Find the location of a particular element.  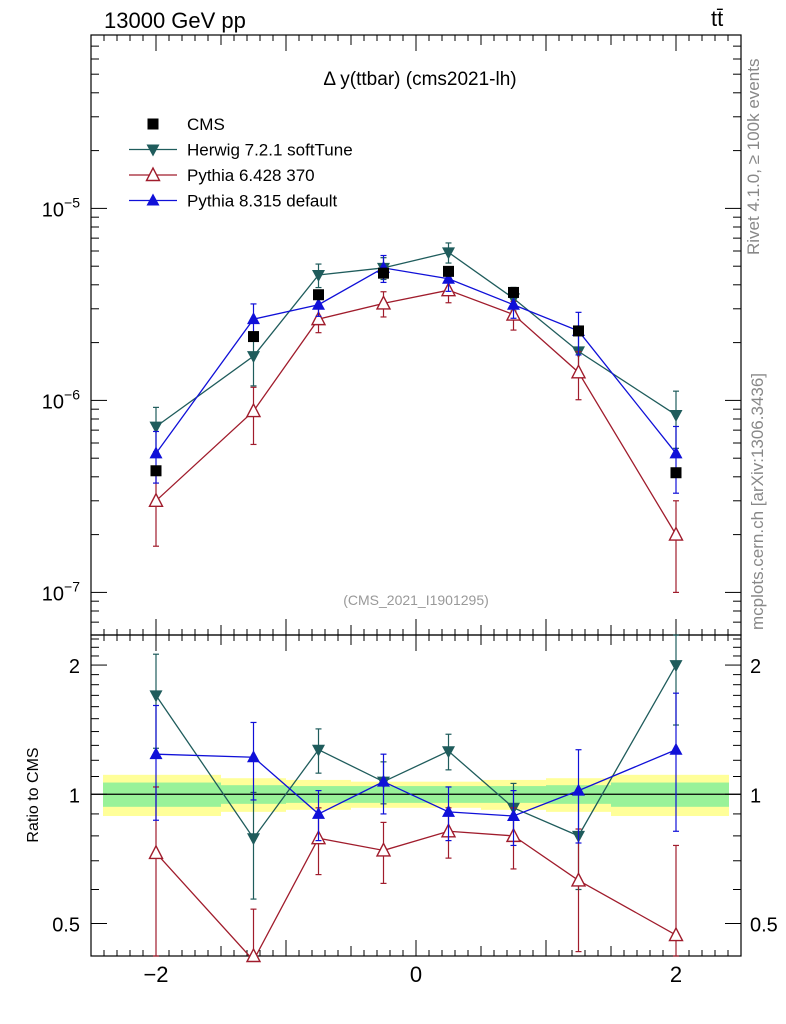

legend-label: Pythia 6.428 370 is located at coordinates (251, 175).